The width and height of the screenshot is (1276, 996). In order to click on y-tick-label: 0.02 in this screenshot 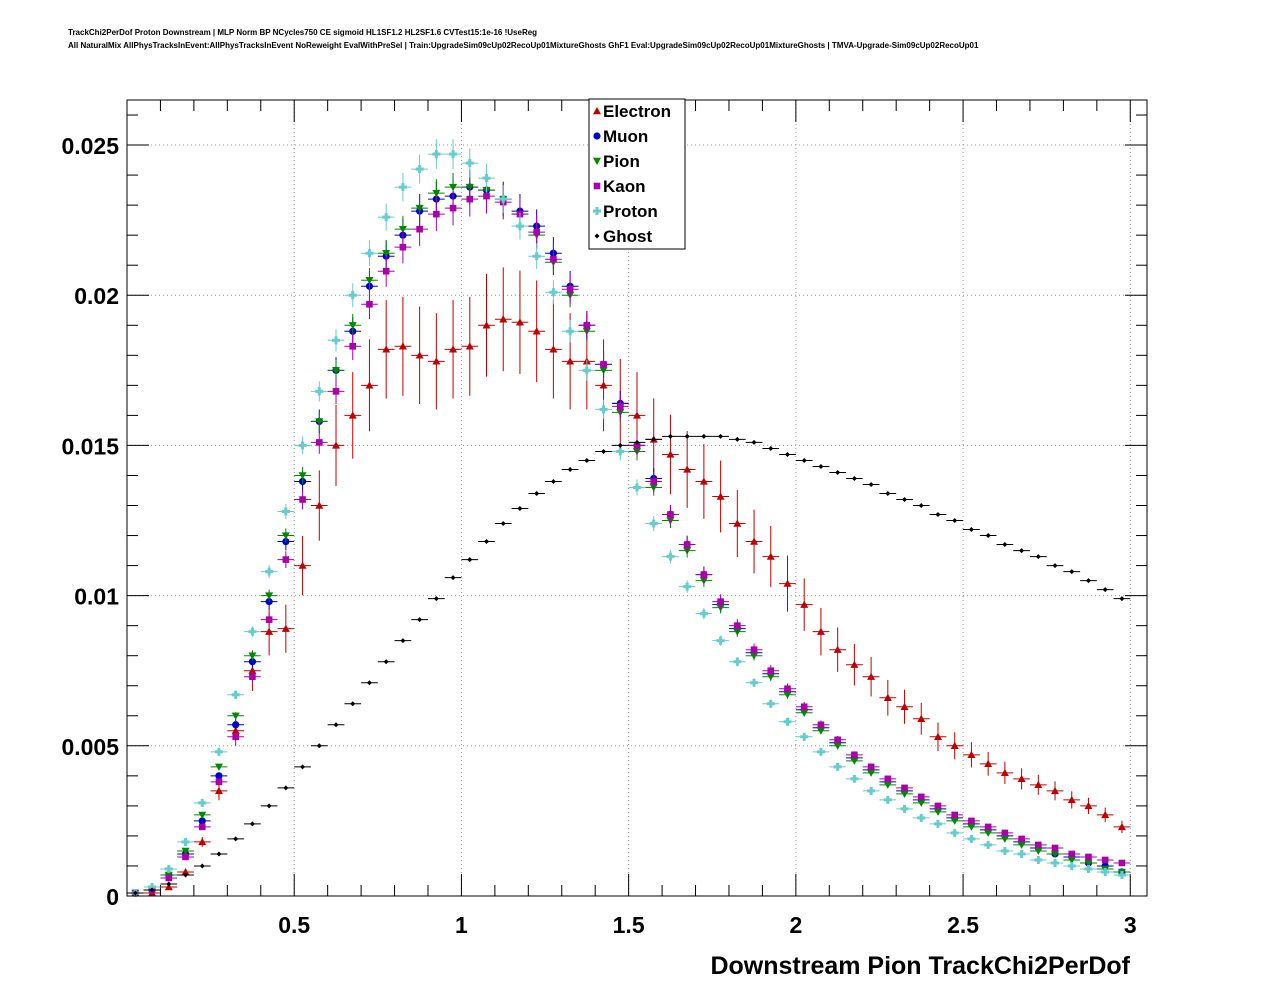, I will do `click(96, 296)`.